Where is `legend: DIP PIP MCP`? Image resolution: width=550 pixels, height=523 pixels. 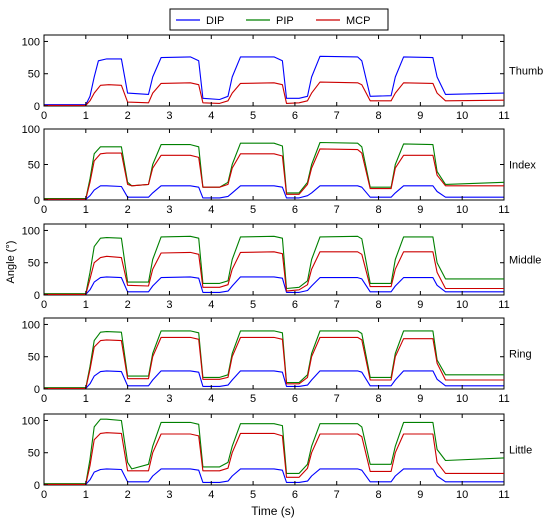 legend: DIP PIP MCP is located at coordinates (279, 19).